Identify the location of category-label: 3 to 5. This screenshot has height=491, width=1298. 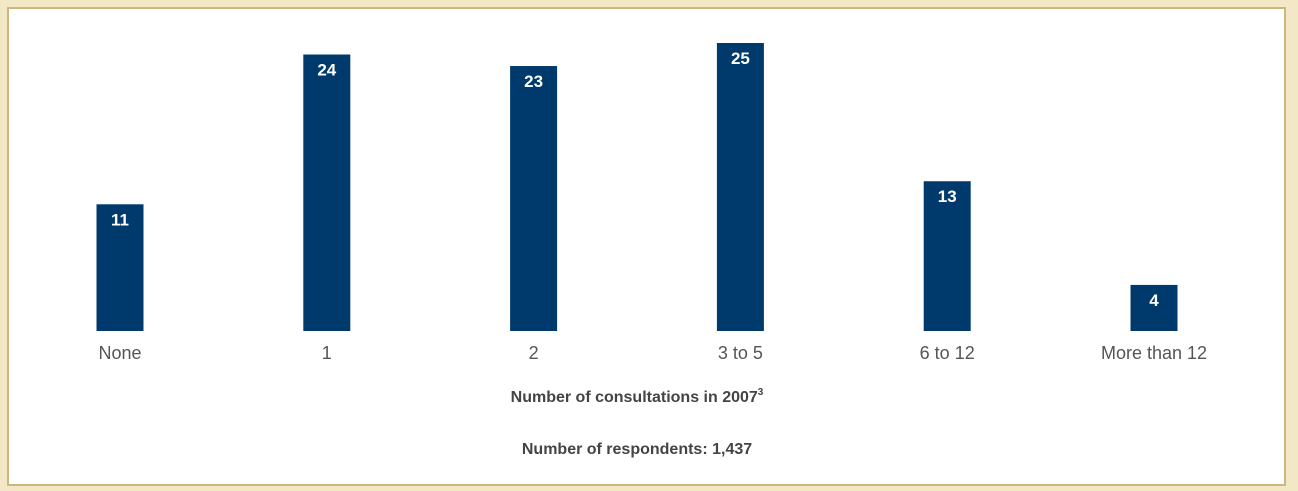
(740, 353).